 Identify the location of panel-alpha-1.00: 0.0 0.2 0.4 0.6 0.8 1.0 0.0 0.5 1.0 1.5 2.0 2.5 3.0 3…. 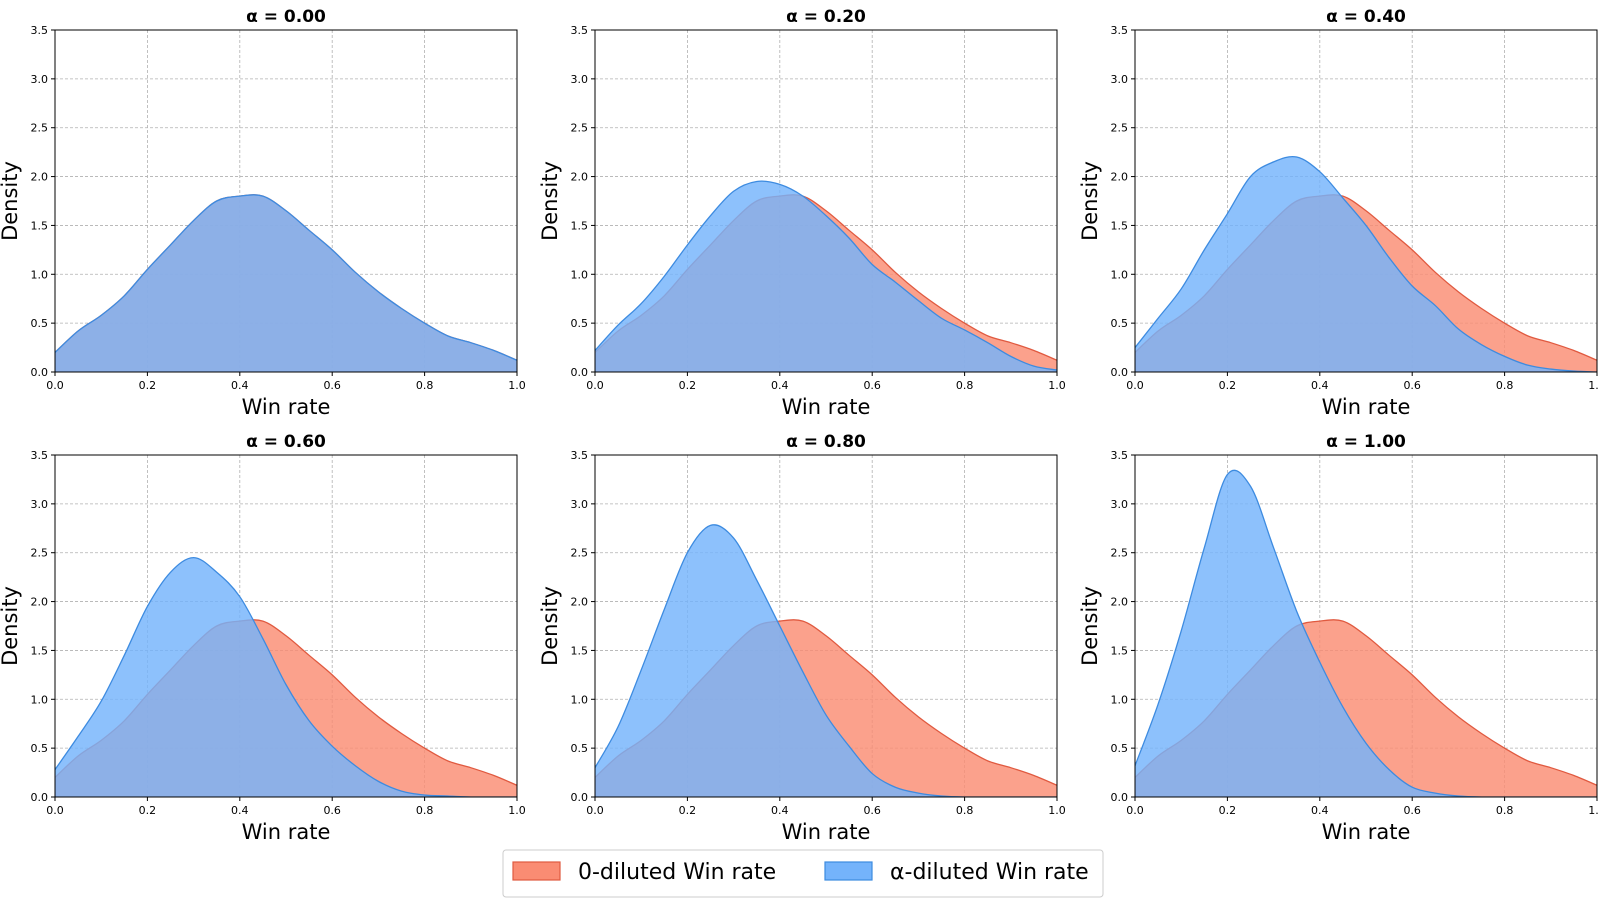
(1338, 638).